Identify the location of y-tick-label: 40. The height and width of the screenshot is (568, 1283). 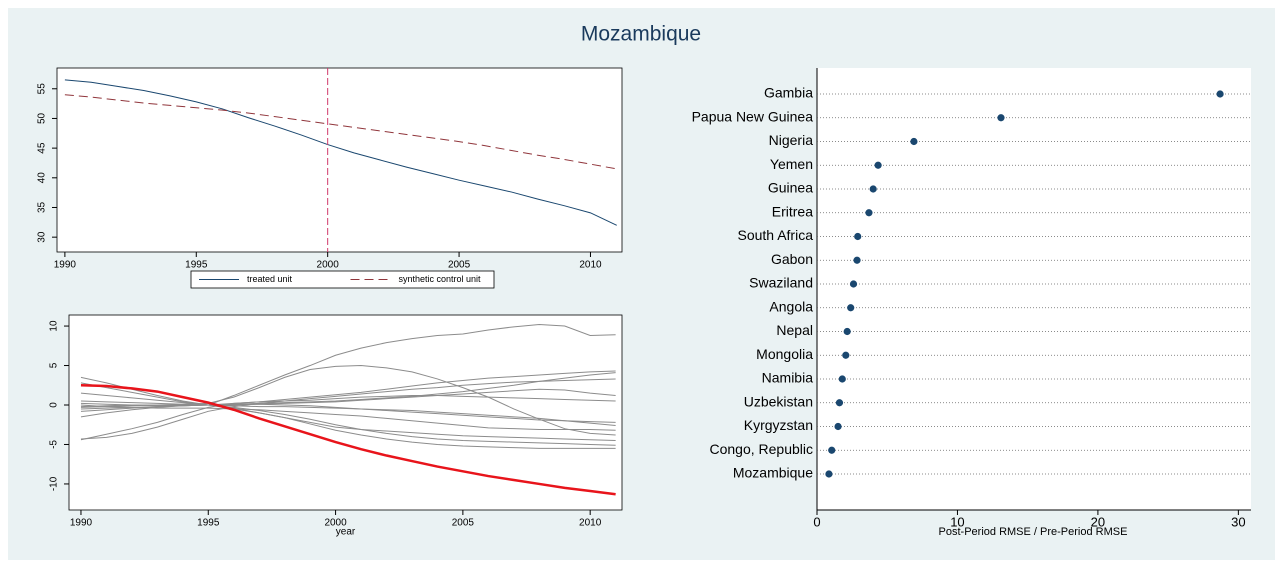
(42, 178).